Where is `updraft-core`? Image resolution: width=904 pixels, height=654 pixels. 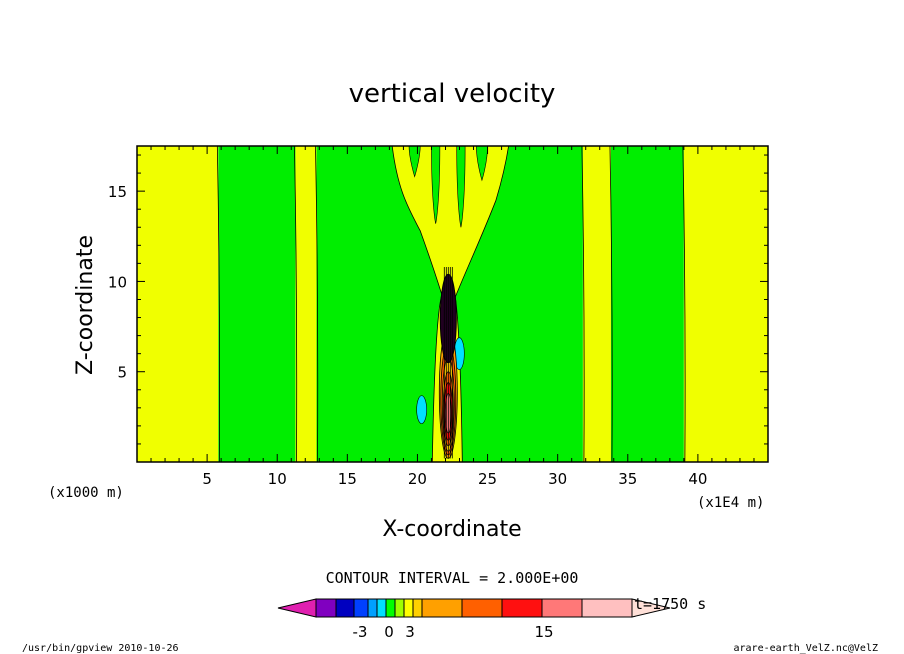
updraft-core is located at coordinates (450, 304).